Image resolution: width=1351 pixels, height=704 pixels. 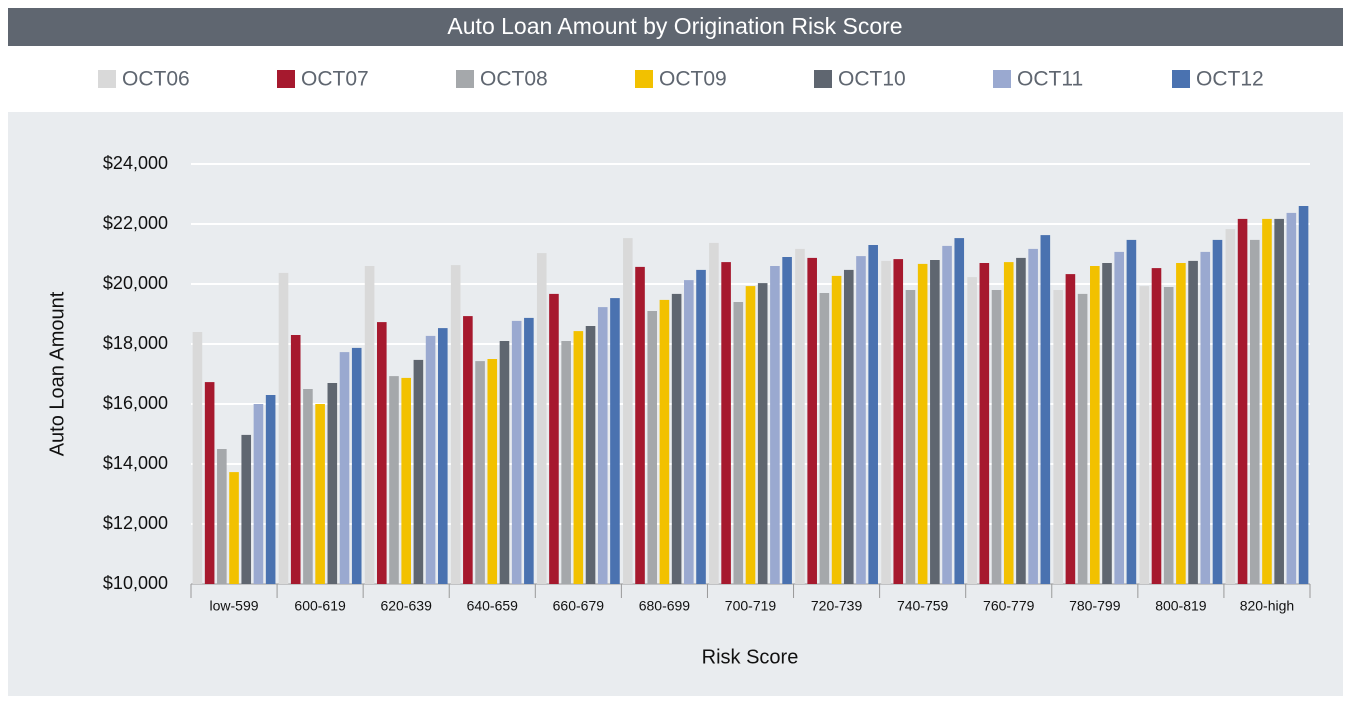 What do you see at coordinates (135, 523) in the screenshot?
I see `y-tick-label: $12,000` at bounding box center [135, 523].